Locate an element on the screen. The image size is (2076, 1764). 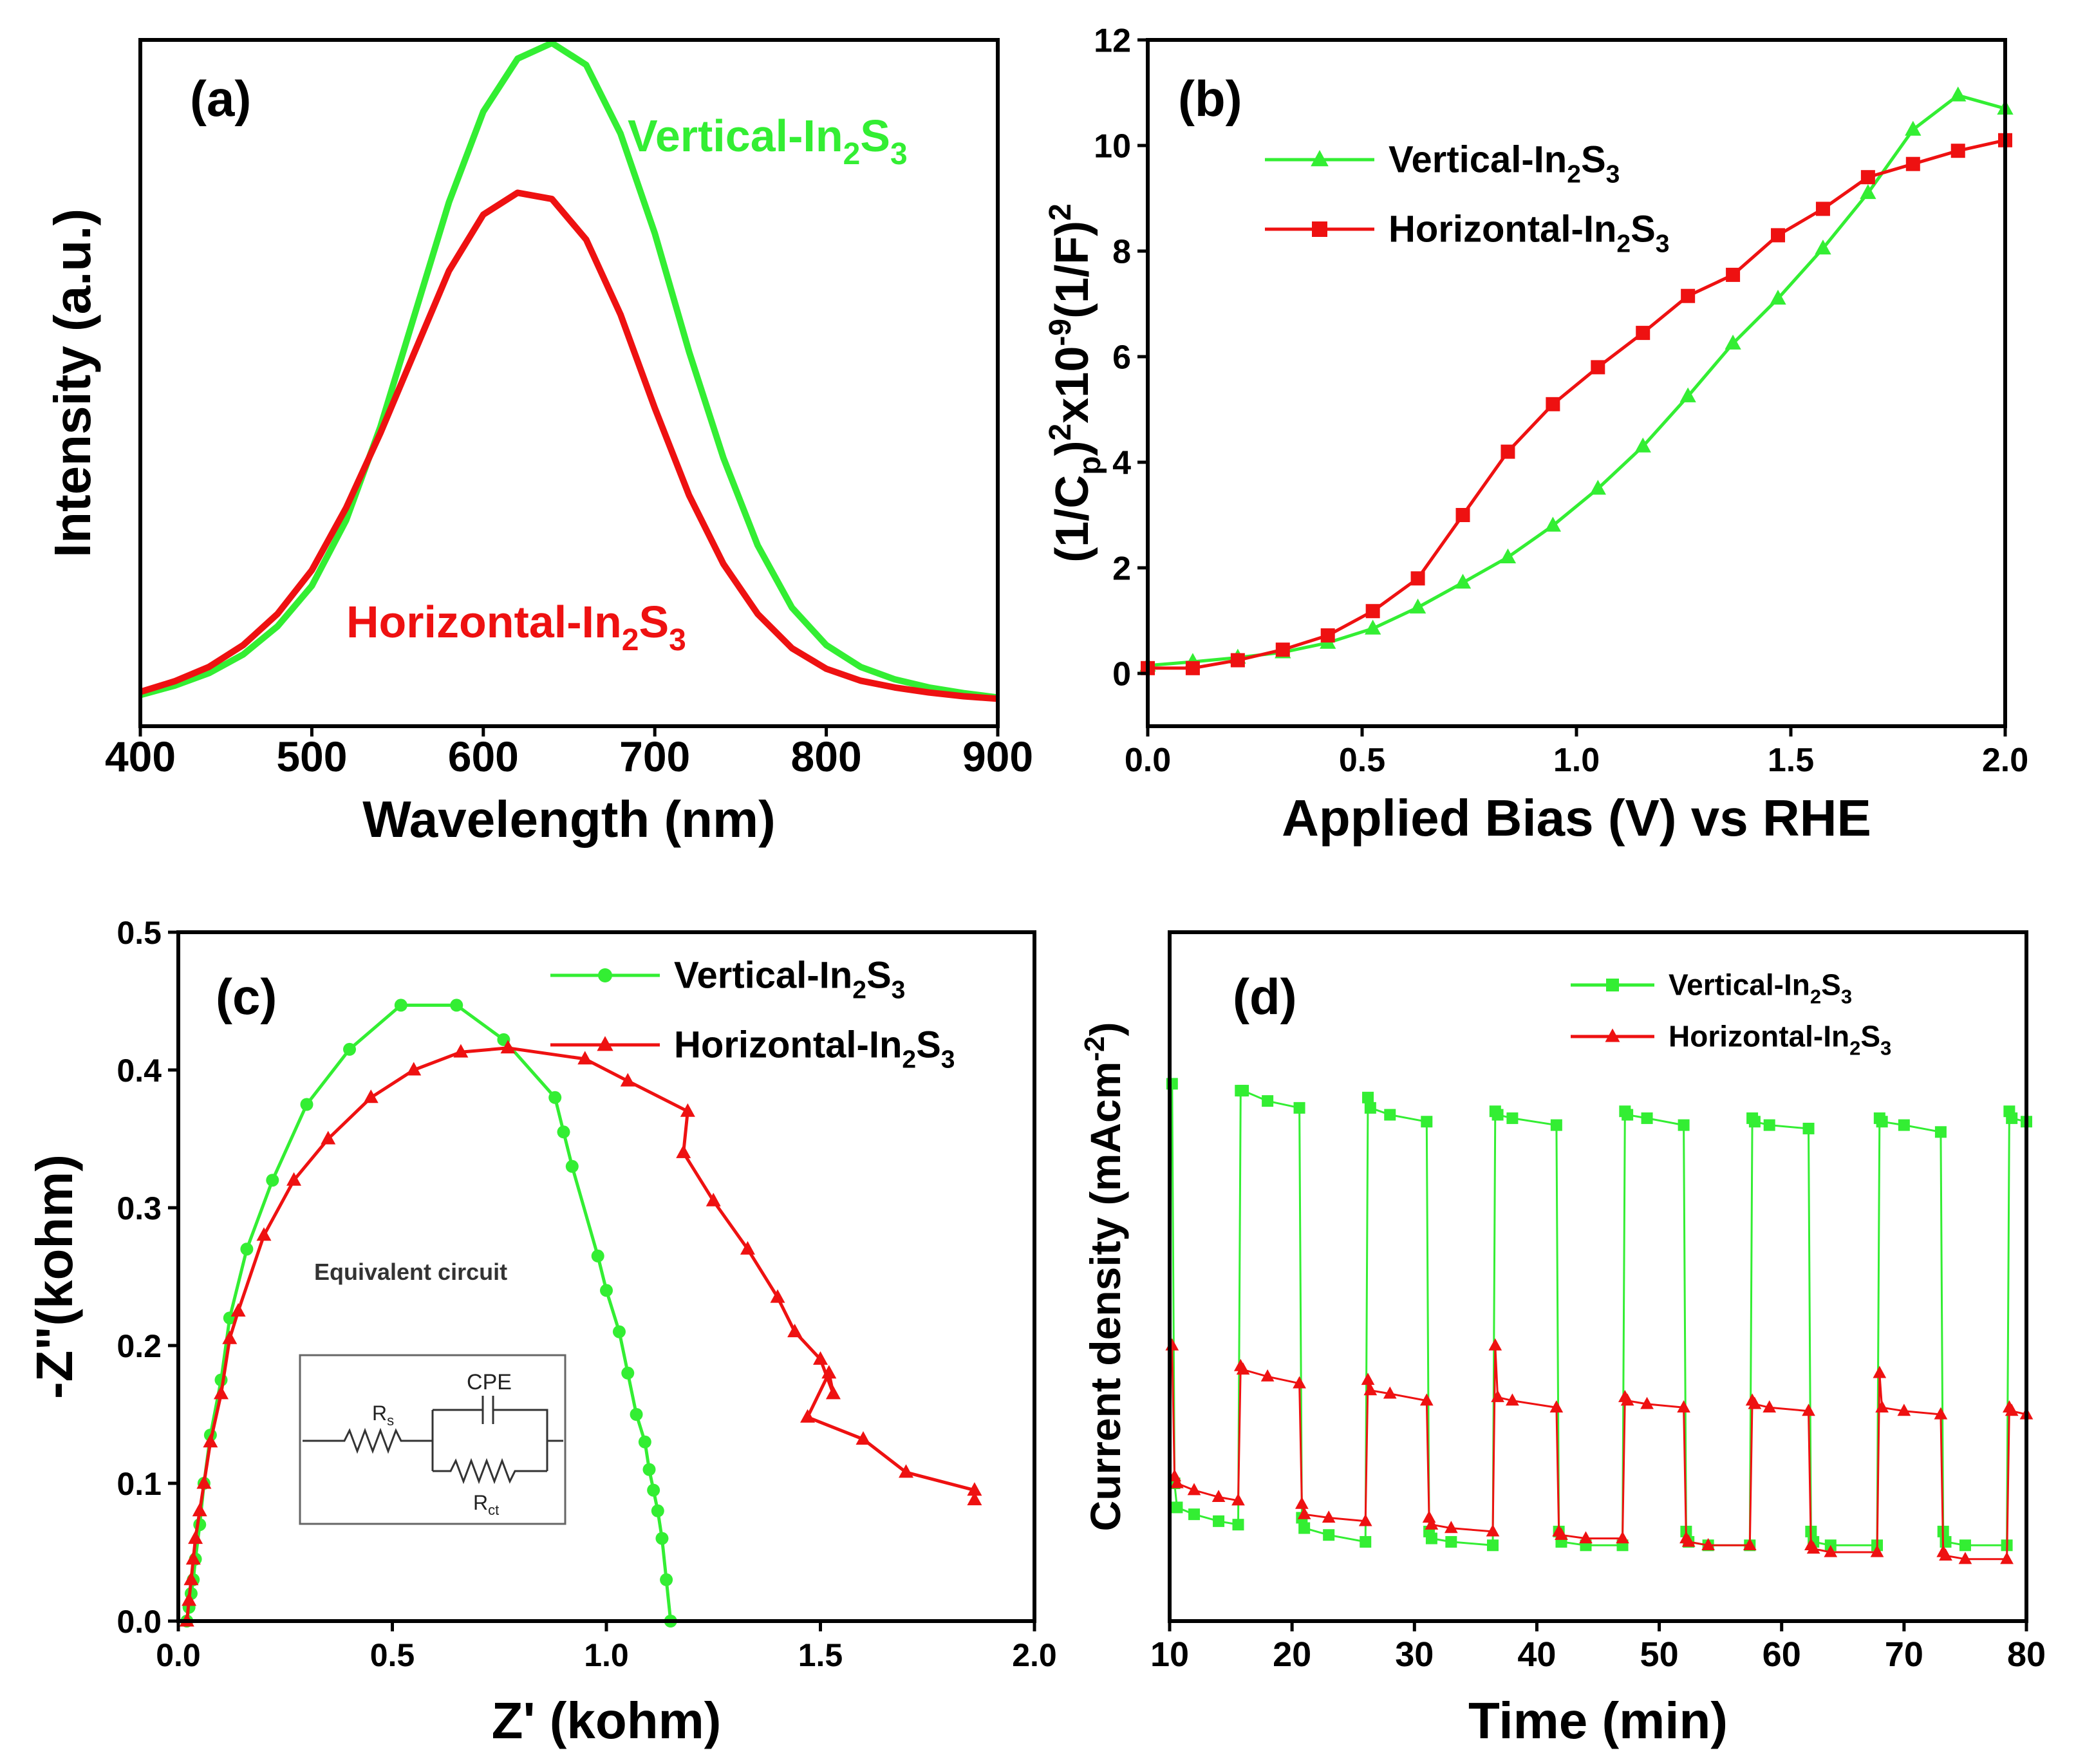
panel-c-xlabel: Z' (kohm) is located at coordinates (607, 1720).